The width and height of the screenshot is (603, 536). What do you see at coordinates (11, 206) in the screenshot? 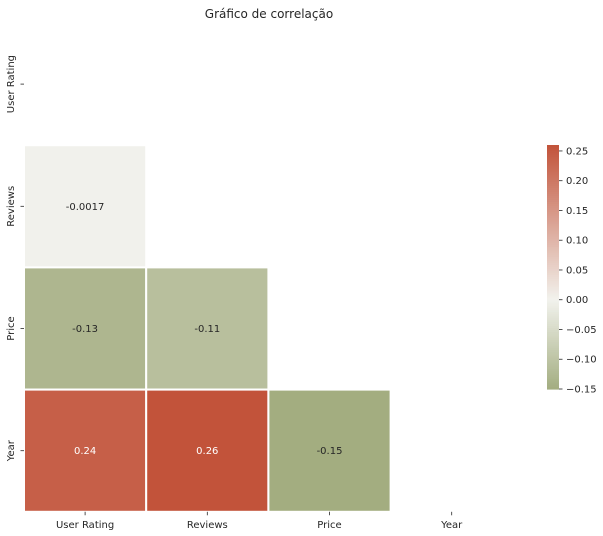
I see `y-tick-label-reviews: Reviews` at bounding box center [11, 206].